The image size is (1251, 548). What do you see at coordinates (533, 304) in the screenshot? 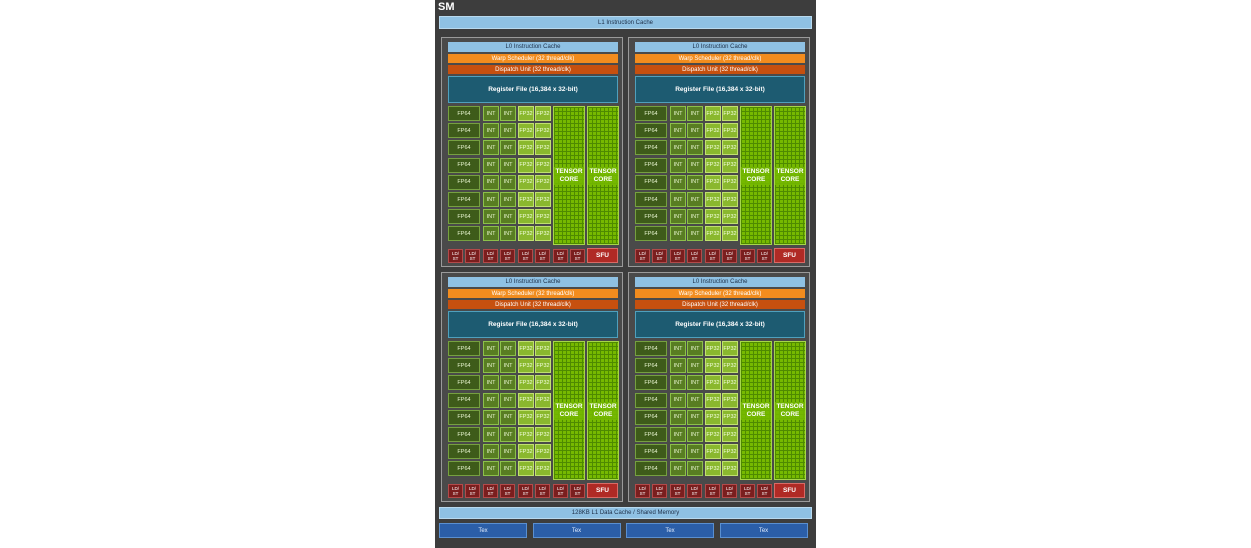
I see `dispatch-unit: Dispatch Unit (32 thread/clk)` at bounding box center [533, 304].